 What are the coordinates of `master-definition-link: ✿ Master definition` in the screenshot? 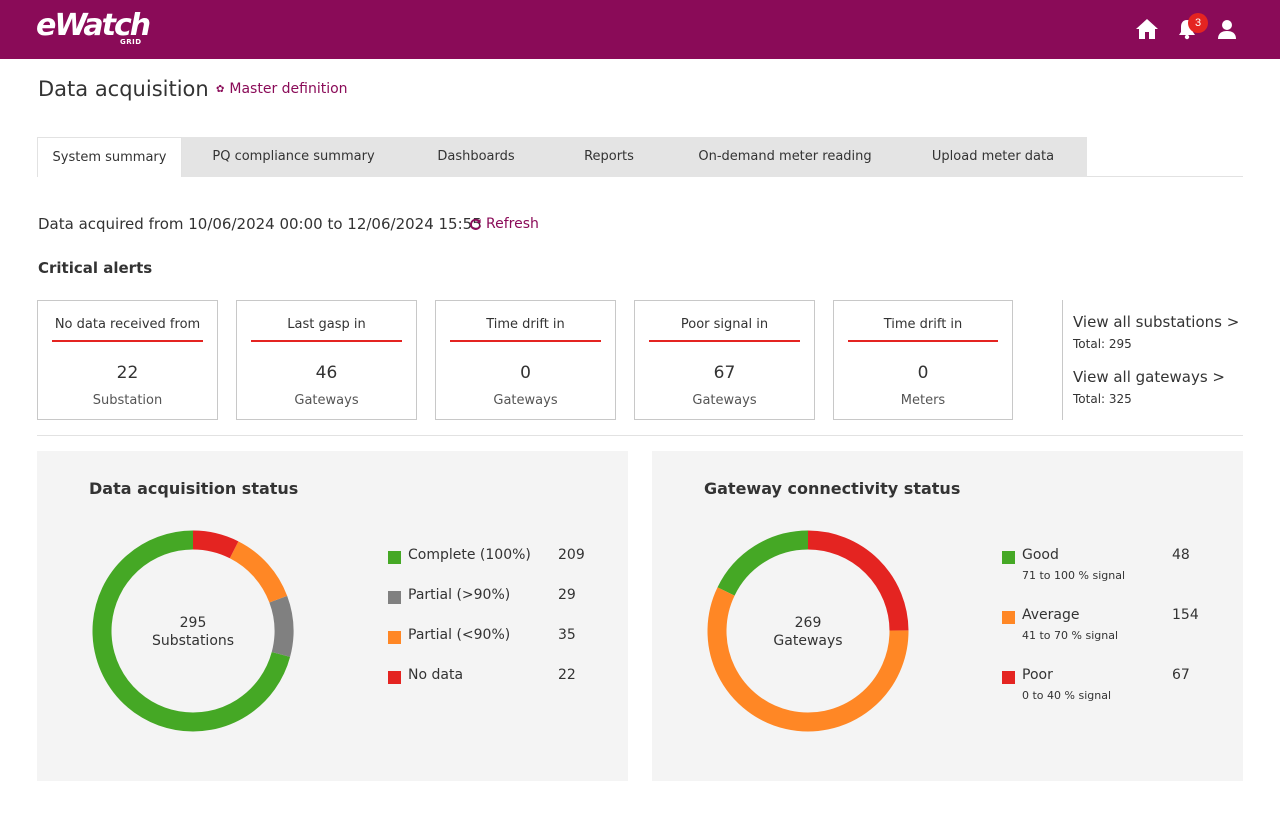 It's located at (282, 89).